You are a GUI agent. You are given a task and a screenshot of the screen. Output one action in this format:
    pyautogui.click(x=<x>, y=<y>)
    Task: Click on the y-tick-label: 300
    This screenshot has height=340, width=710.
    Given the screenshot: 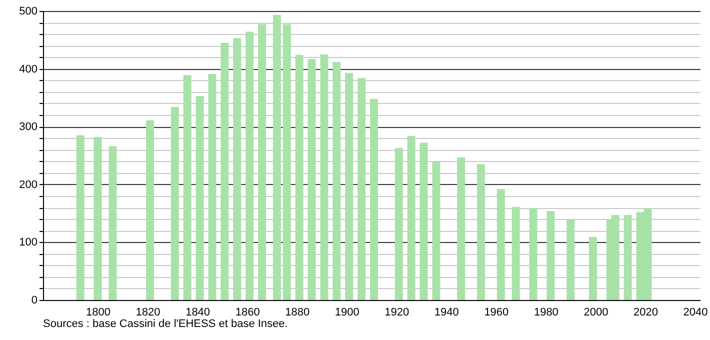 What is the action you would take?
    pyautogui.click(x=28, y=127)
    